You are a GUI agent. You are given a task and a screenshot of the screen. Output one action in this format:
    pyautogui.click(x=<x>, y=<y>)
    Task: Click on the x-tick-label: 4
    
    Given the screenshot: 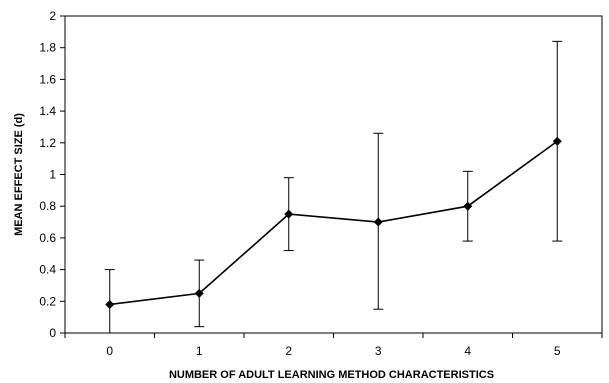 What is the action you would take?
    pyautogui.click(x=467, y=351)
    